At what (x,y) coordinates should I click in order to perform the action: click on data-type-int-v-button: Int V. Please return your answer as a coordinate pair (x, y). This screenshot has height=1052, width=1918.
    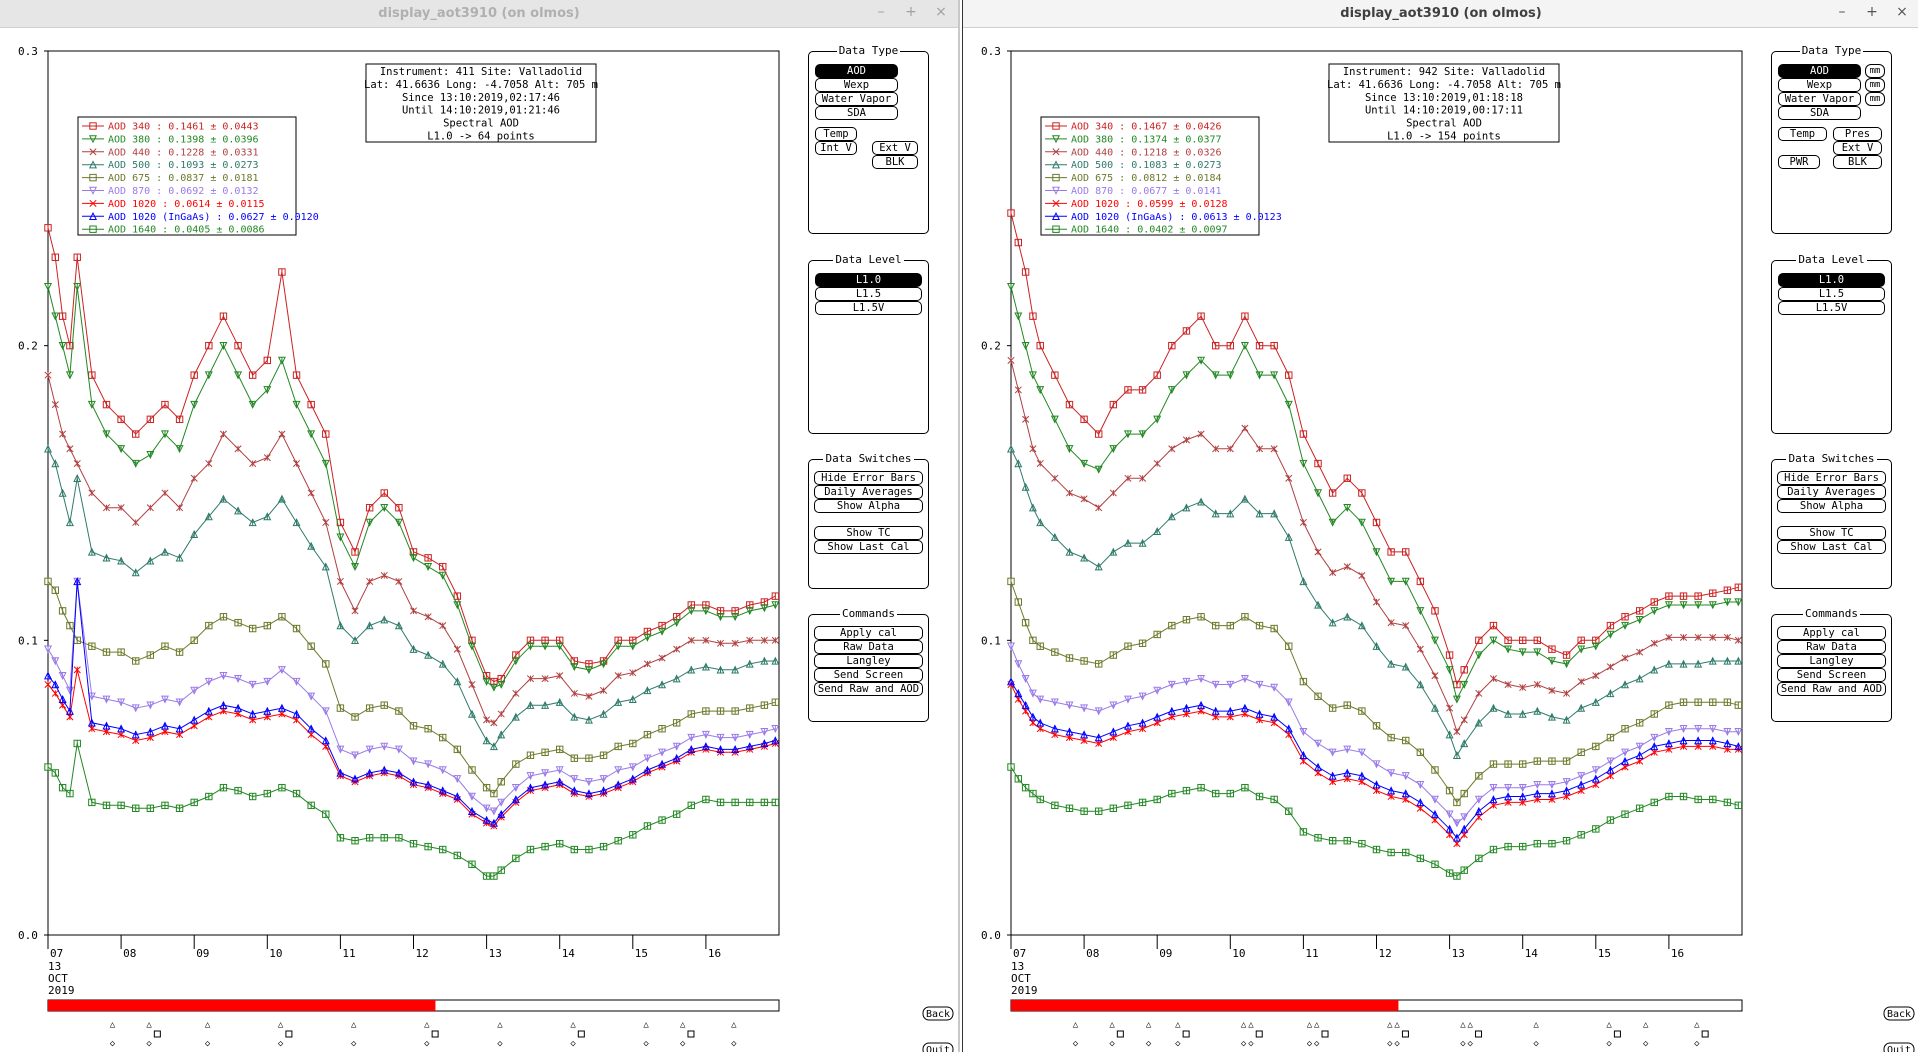
    Looking at the image, I should click on (836, 148).